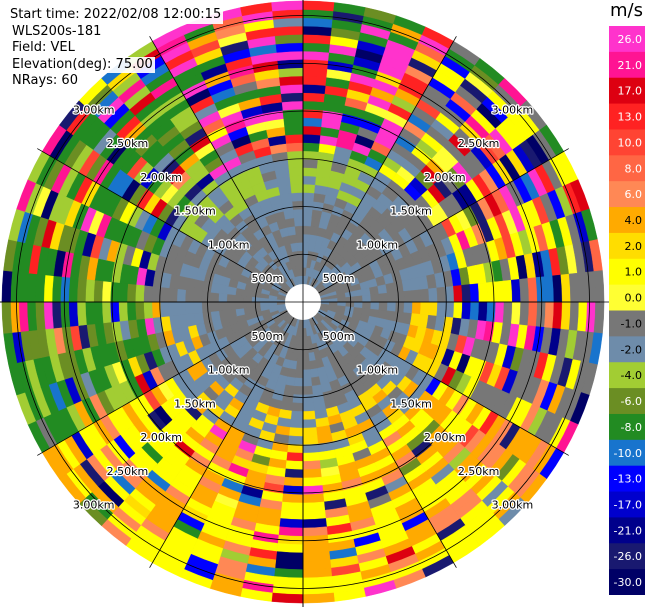 This screenshot has width=647, height=607. I want to click on elevation-label: Elevation(deg): 75.00, so click(83, 64).